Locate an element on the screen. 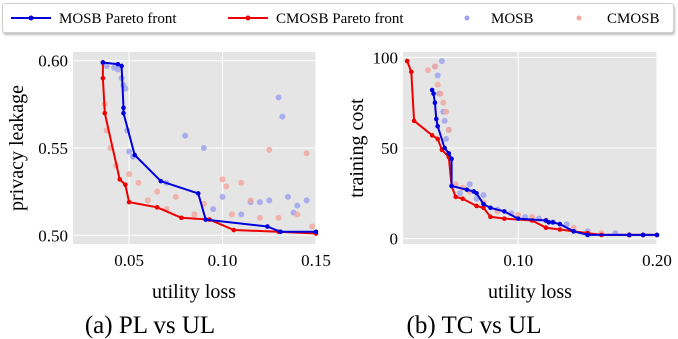  x-tick-label: 0.05 is located at coordinates (129, 260).